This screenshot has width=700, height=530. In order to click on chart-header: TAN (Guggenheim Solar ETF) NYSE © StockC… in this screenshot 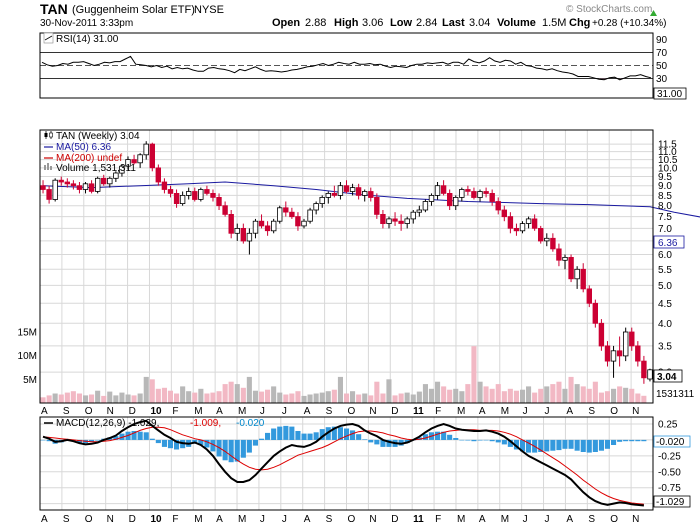, I will do `click(353, 15)`.